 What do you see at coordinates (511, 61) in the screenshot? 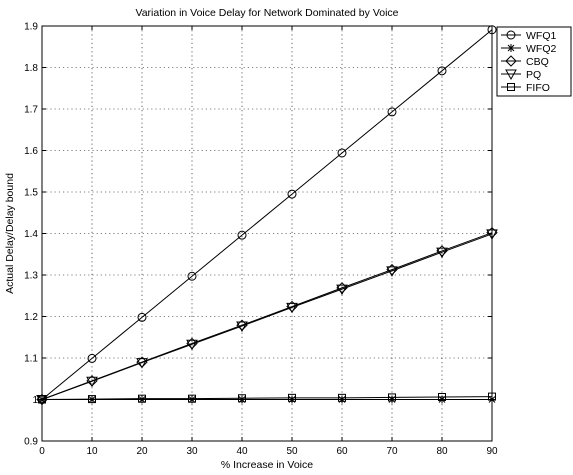
I see `legend-marker-cbq` at bounding box center [511, 61].